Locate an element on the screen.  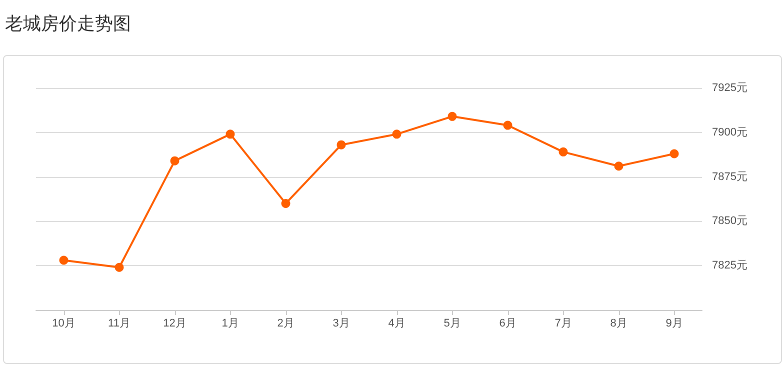
chart-title: 老城房价走势图 is located at coordinates (68, 24).